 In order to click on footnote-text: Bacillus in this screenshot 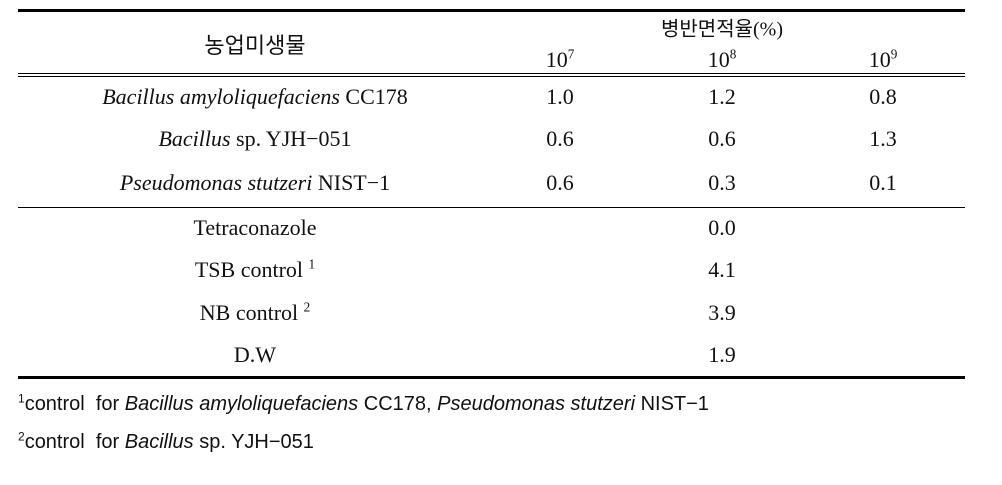, I will do `click(159, 442)`.